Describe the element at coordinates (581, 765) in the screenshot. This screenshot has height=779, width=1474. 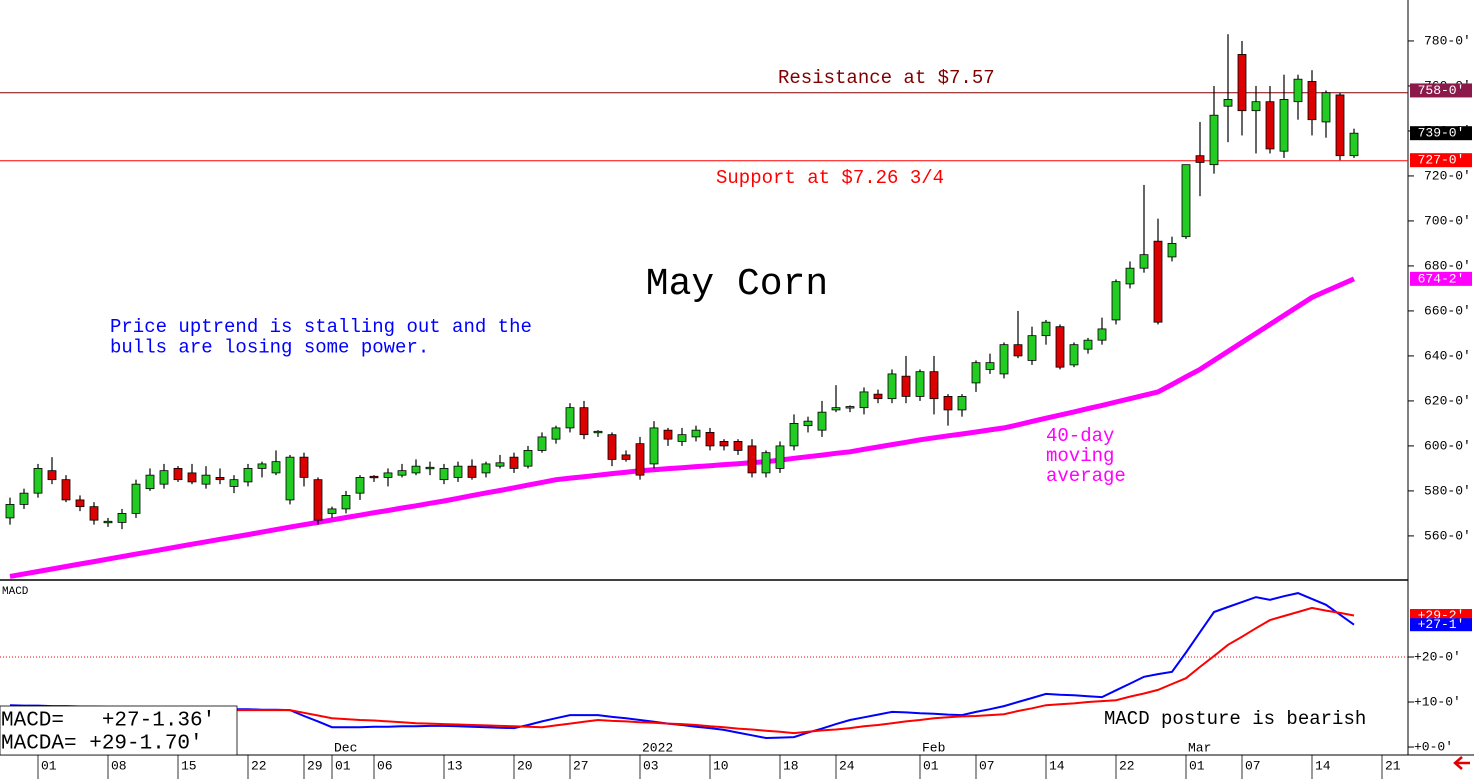
I see `x-tick-label: 27` at that location.